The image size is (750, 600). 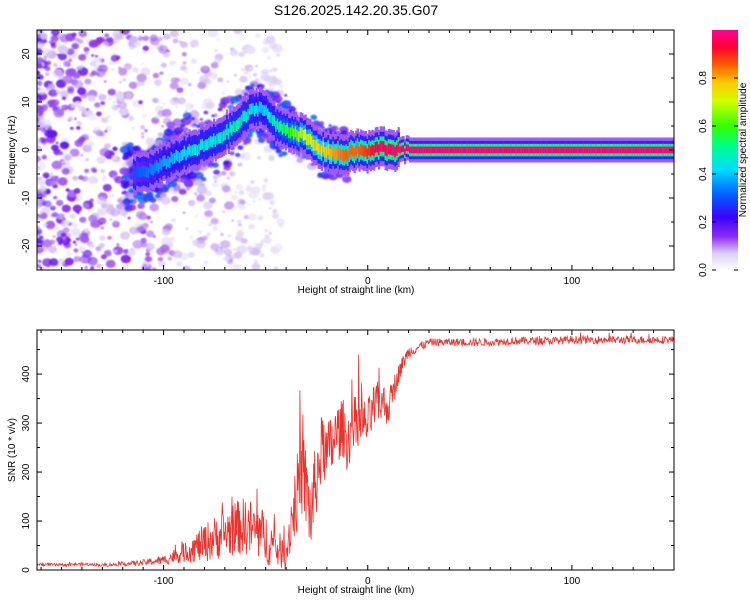 What do you see at coordinates (703, 78) in the screenshot?
I see `colorbar-tick-label: 0.8` at bounding box center [703, 78].